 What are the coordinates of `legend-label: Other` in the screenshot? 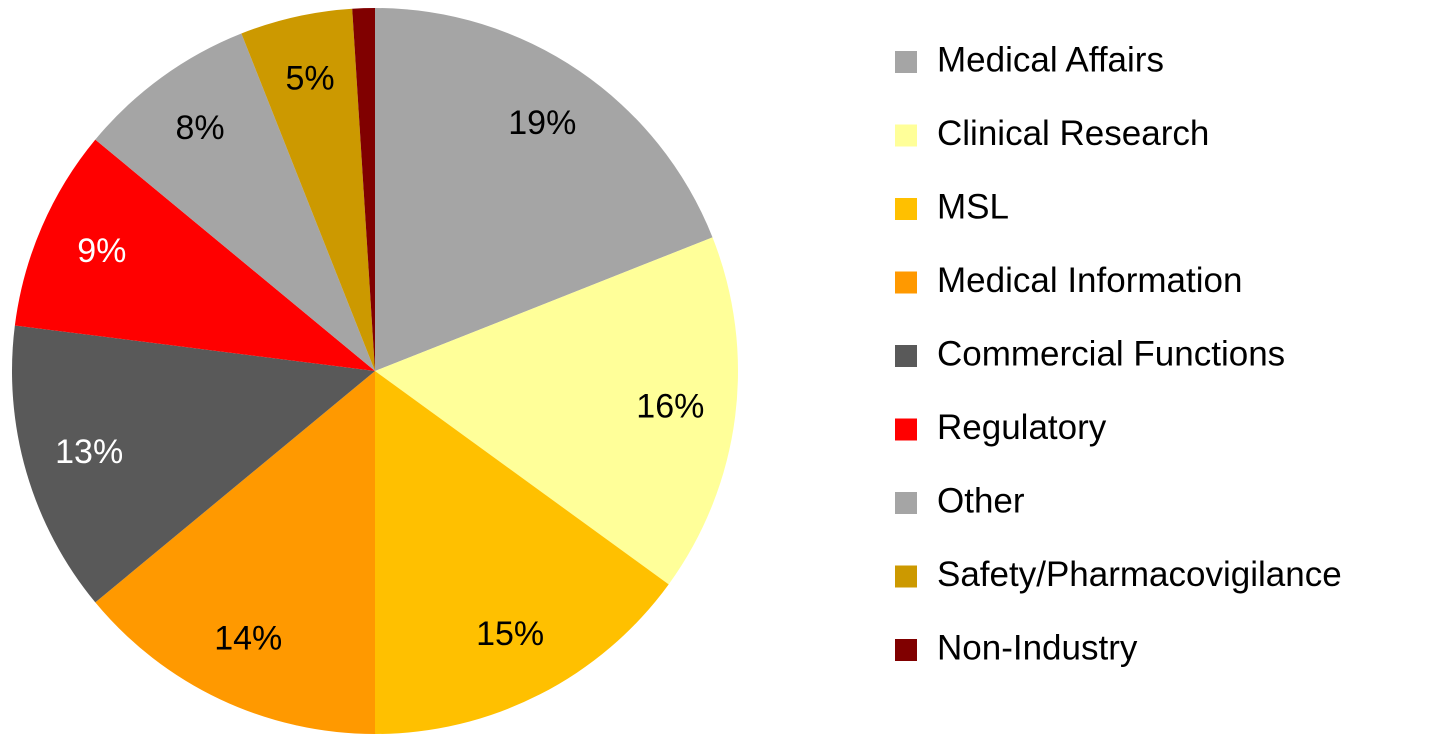 It's located at (981, 500).